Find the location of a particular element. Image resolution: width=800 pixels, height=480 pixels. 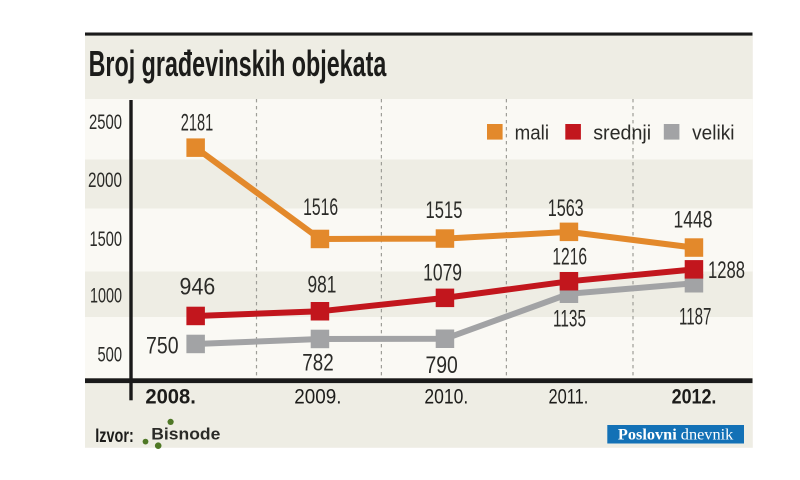

svg-text: 1216 is located at coordinates (569, 256).